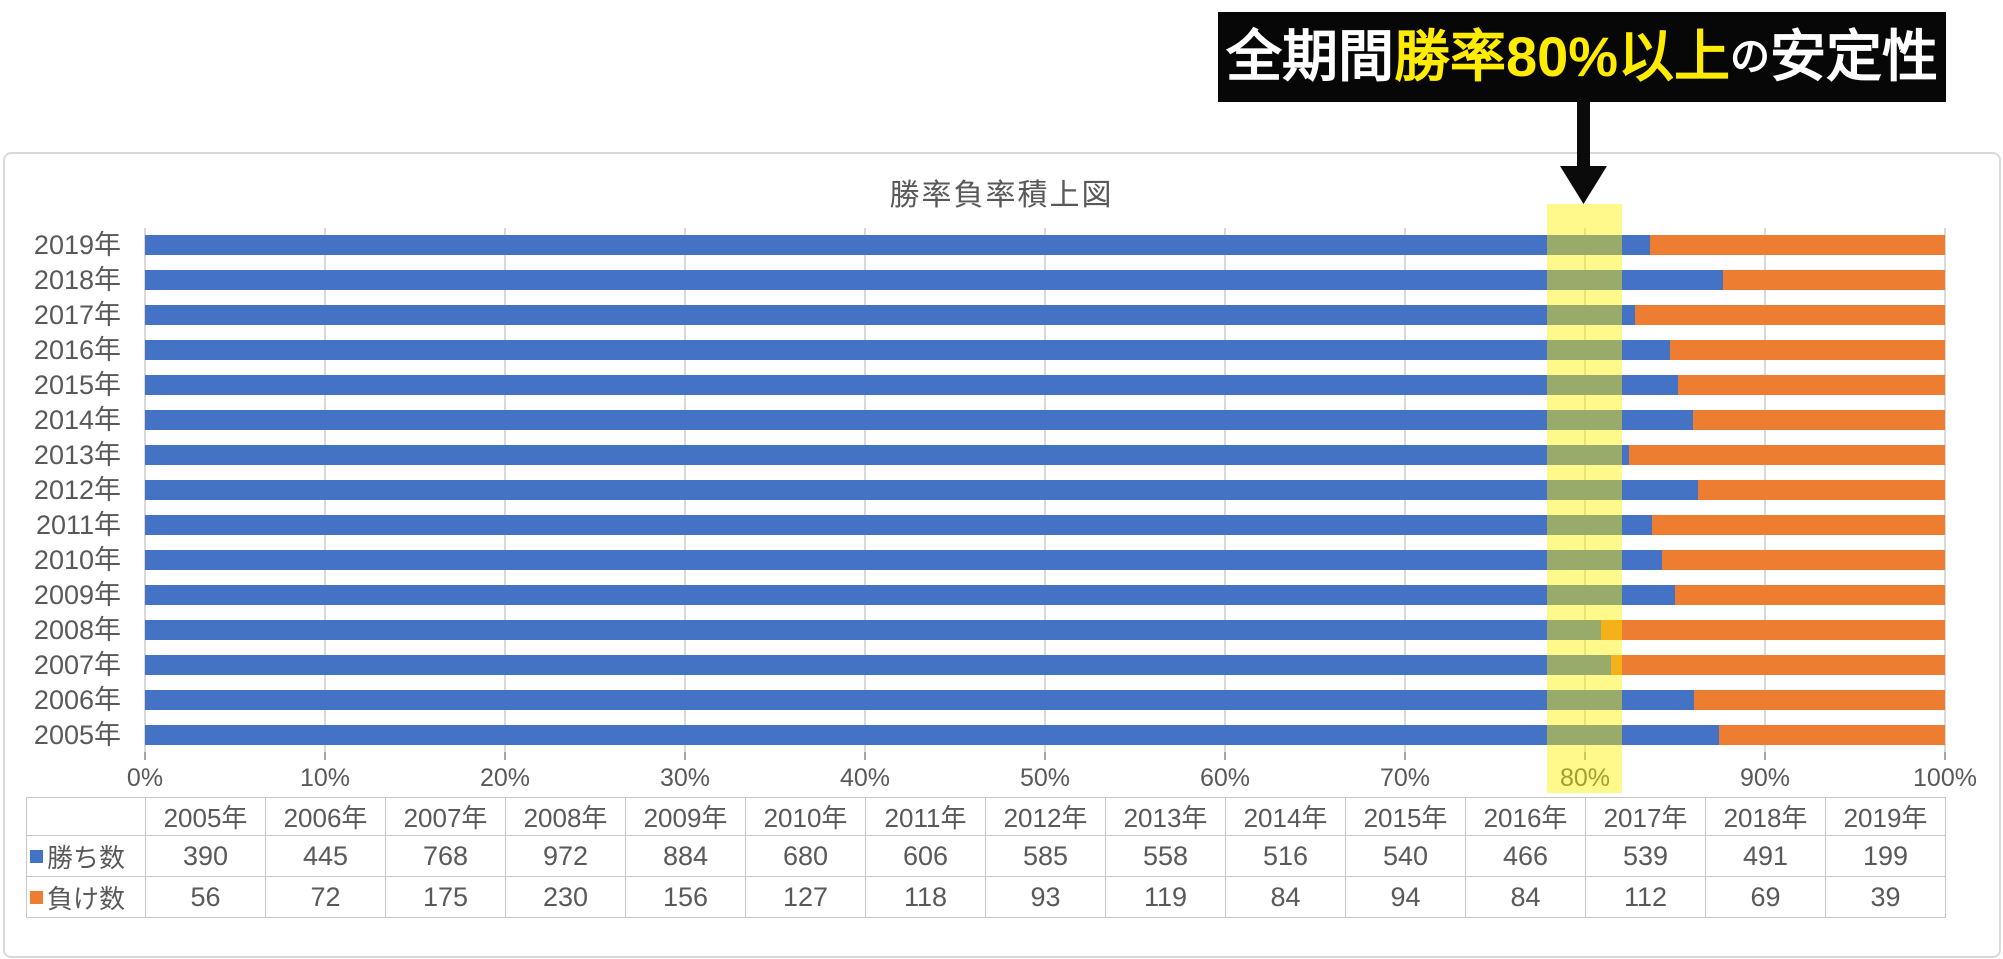 This screenshot has height=959, width=2003. What do you see at coordinates (1405, 756) in the screenshot?
I see `axis-tick-70%` at bounding box center [1405, 756].